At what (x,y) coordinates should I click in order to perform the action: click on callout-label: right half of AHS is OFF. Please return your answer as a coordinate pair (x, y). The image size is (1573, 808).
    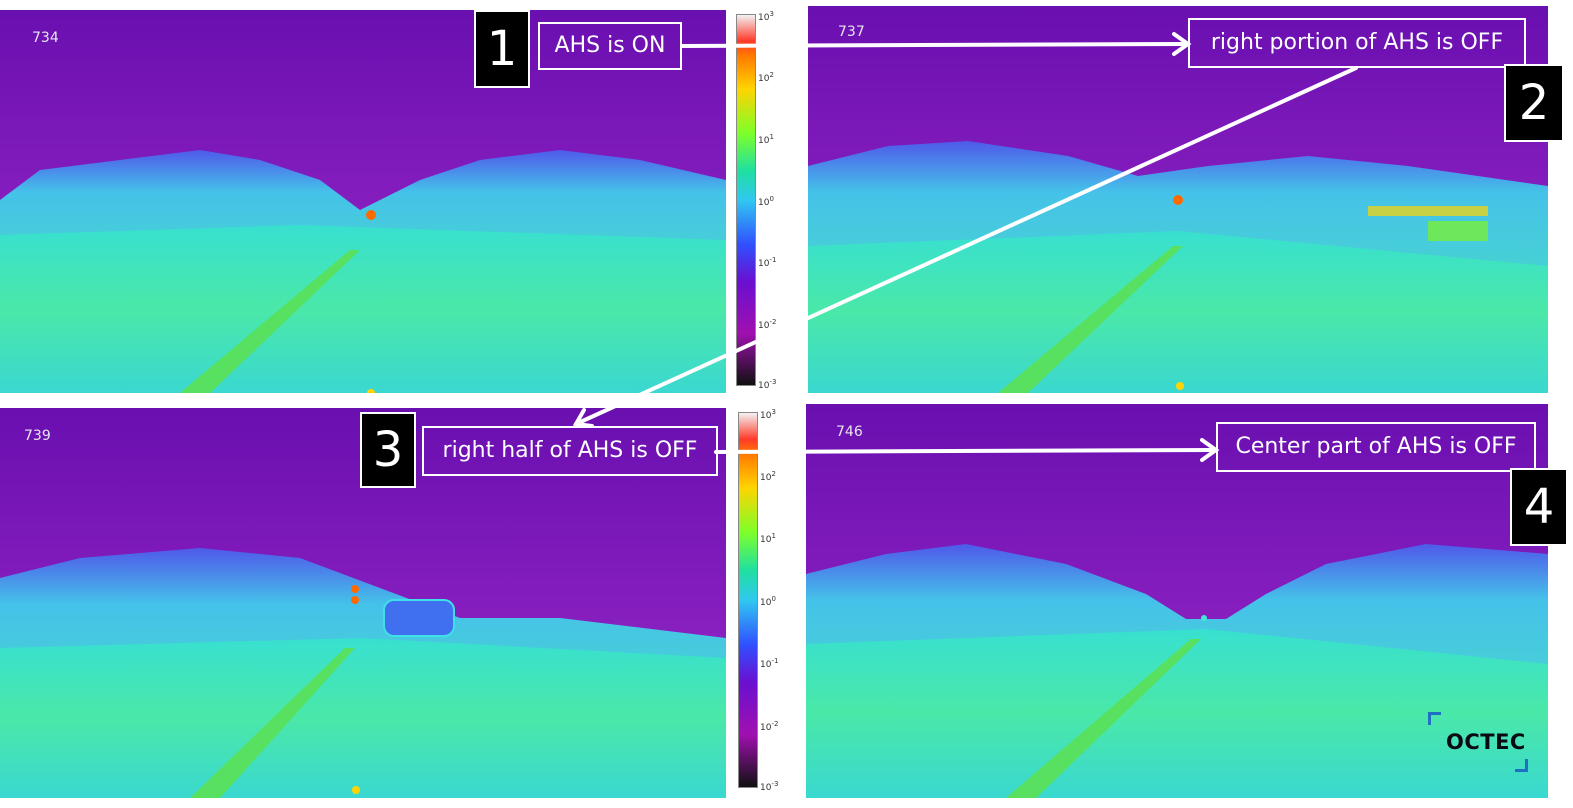
    Looking at the image, I should click on (570, 451).